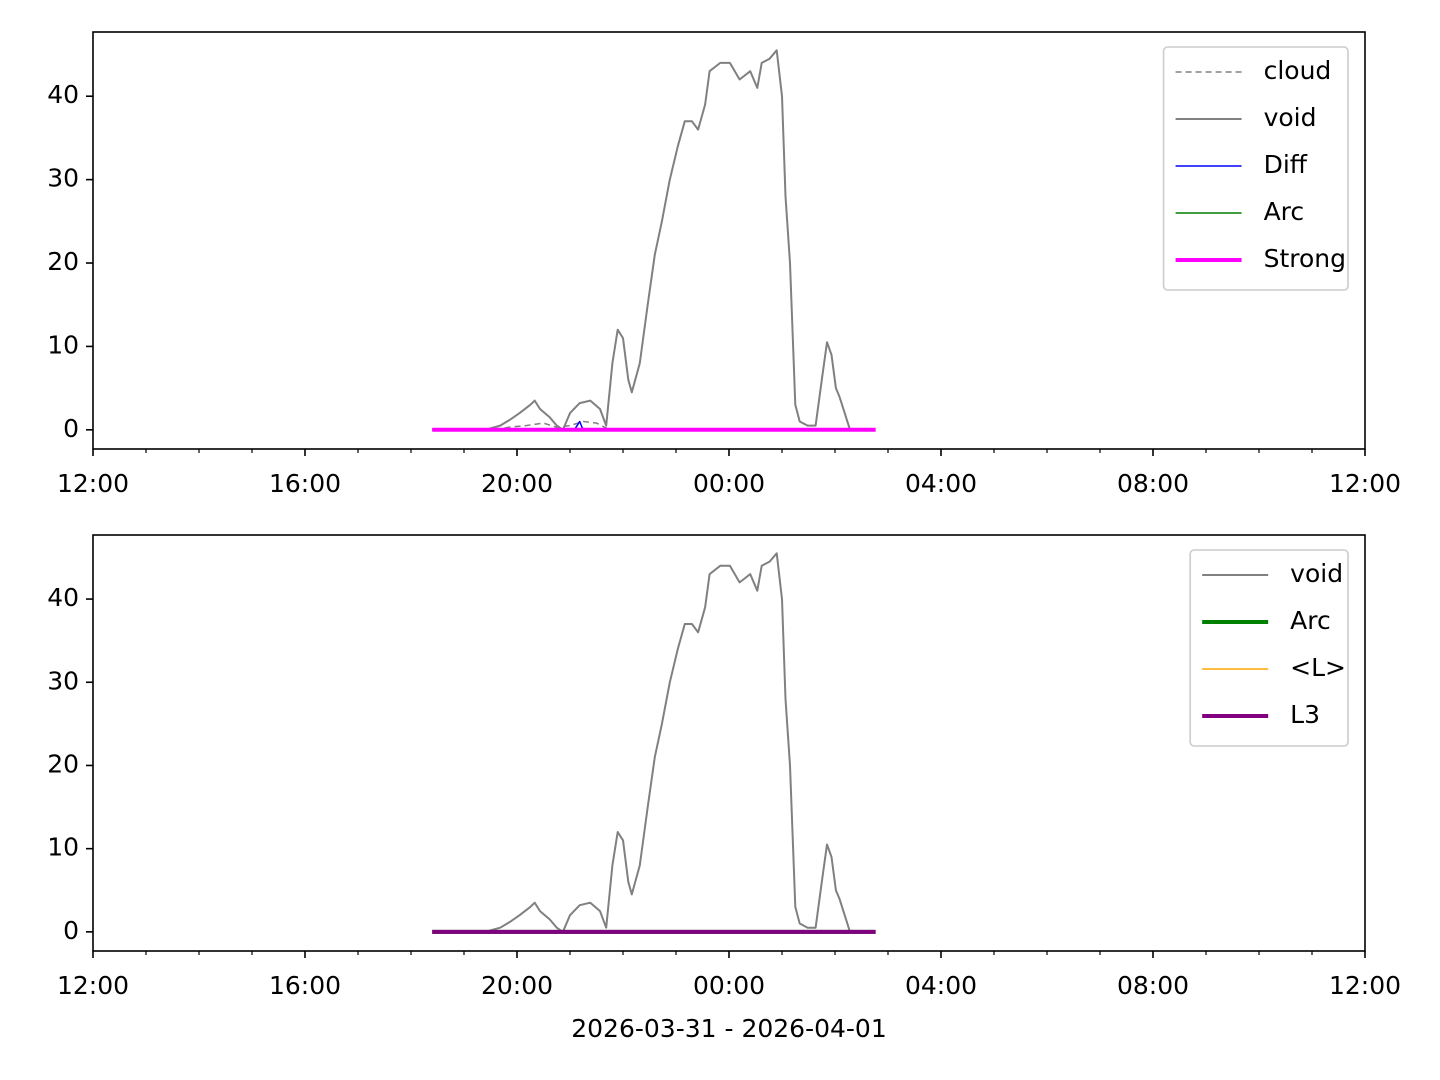 The width and height of the screenshot is (1440, 1080). Describe the element at coordinates (1318, 667) in the screenshot. I see `legend-label: <L>` at that location.